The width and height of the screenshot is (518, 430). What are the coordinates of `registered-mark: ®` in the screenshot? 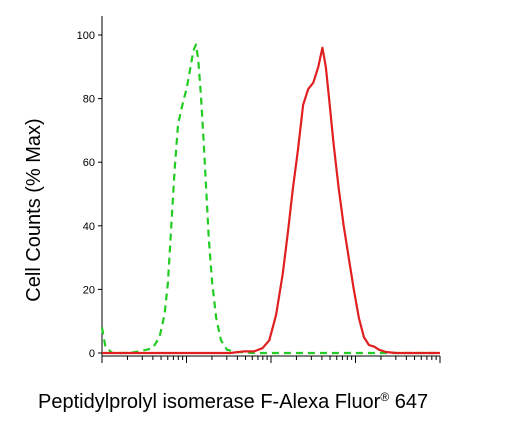 It's located at (384, 397).